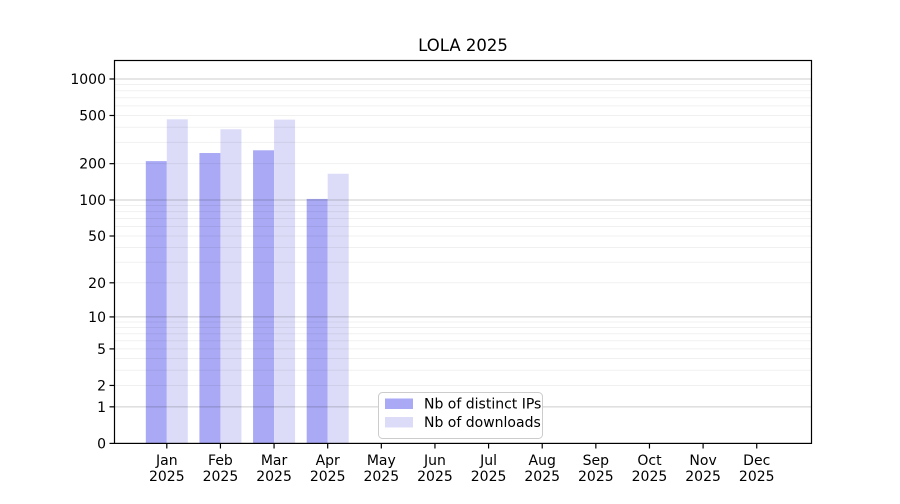 The width and height of the screenshot is (900, 504). I want to click on legend-label-downloads: Nb of downloads, so click(482, 423).